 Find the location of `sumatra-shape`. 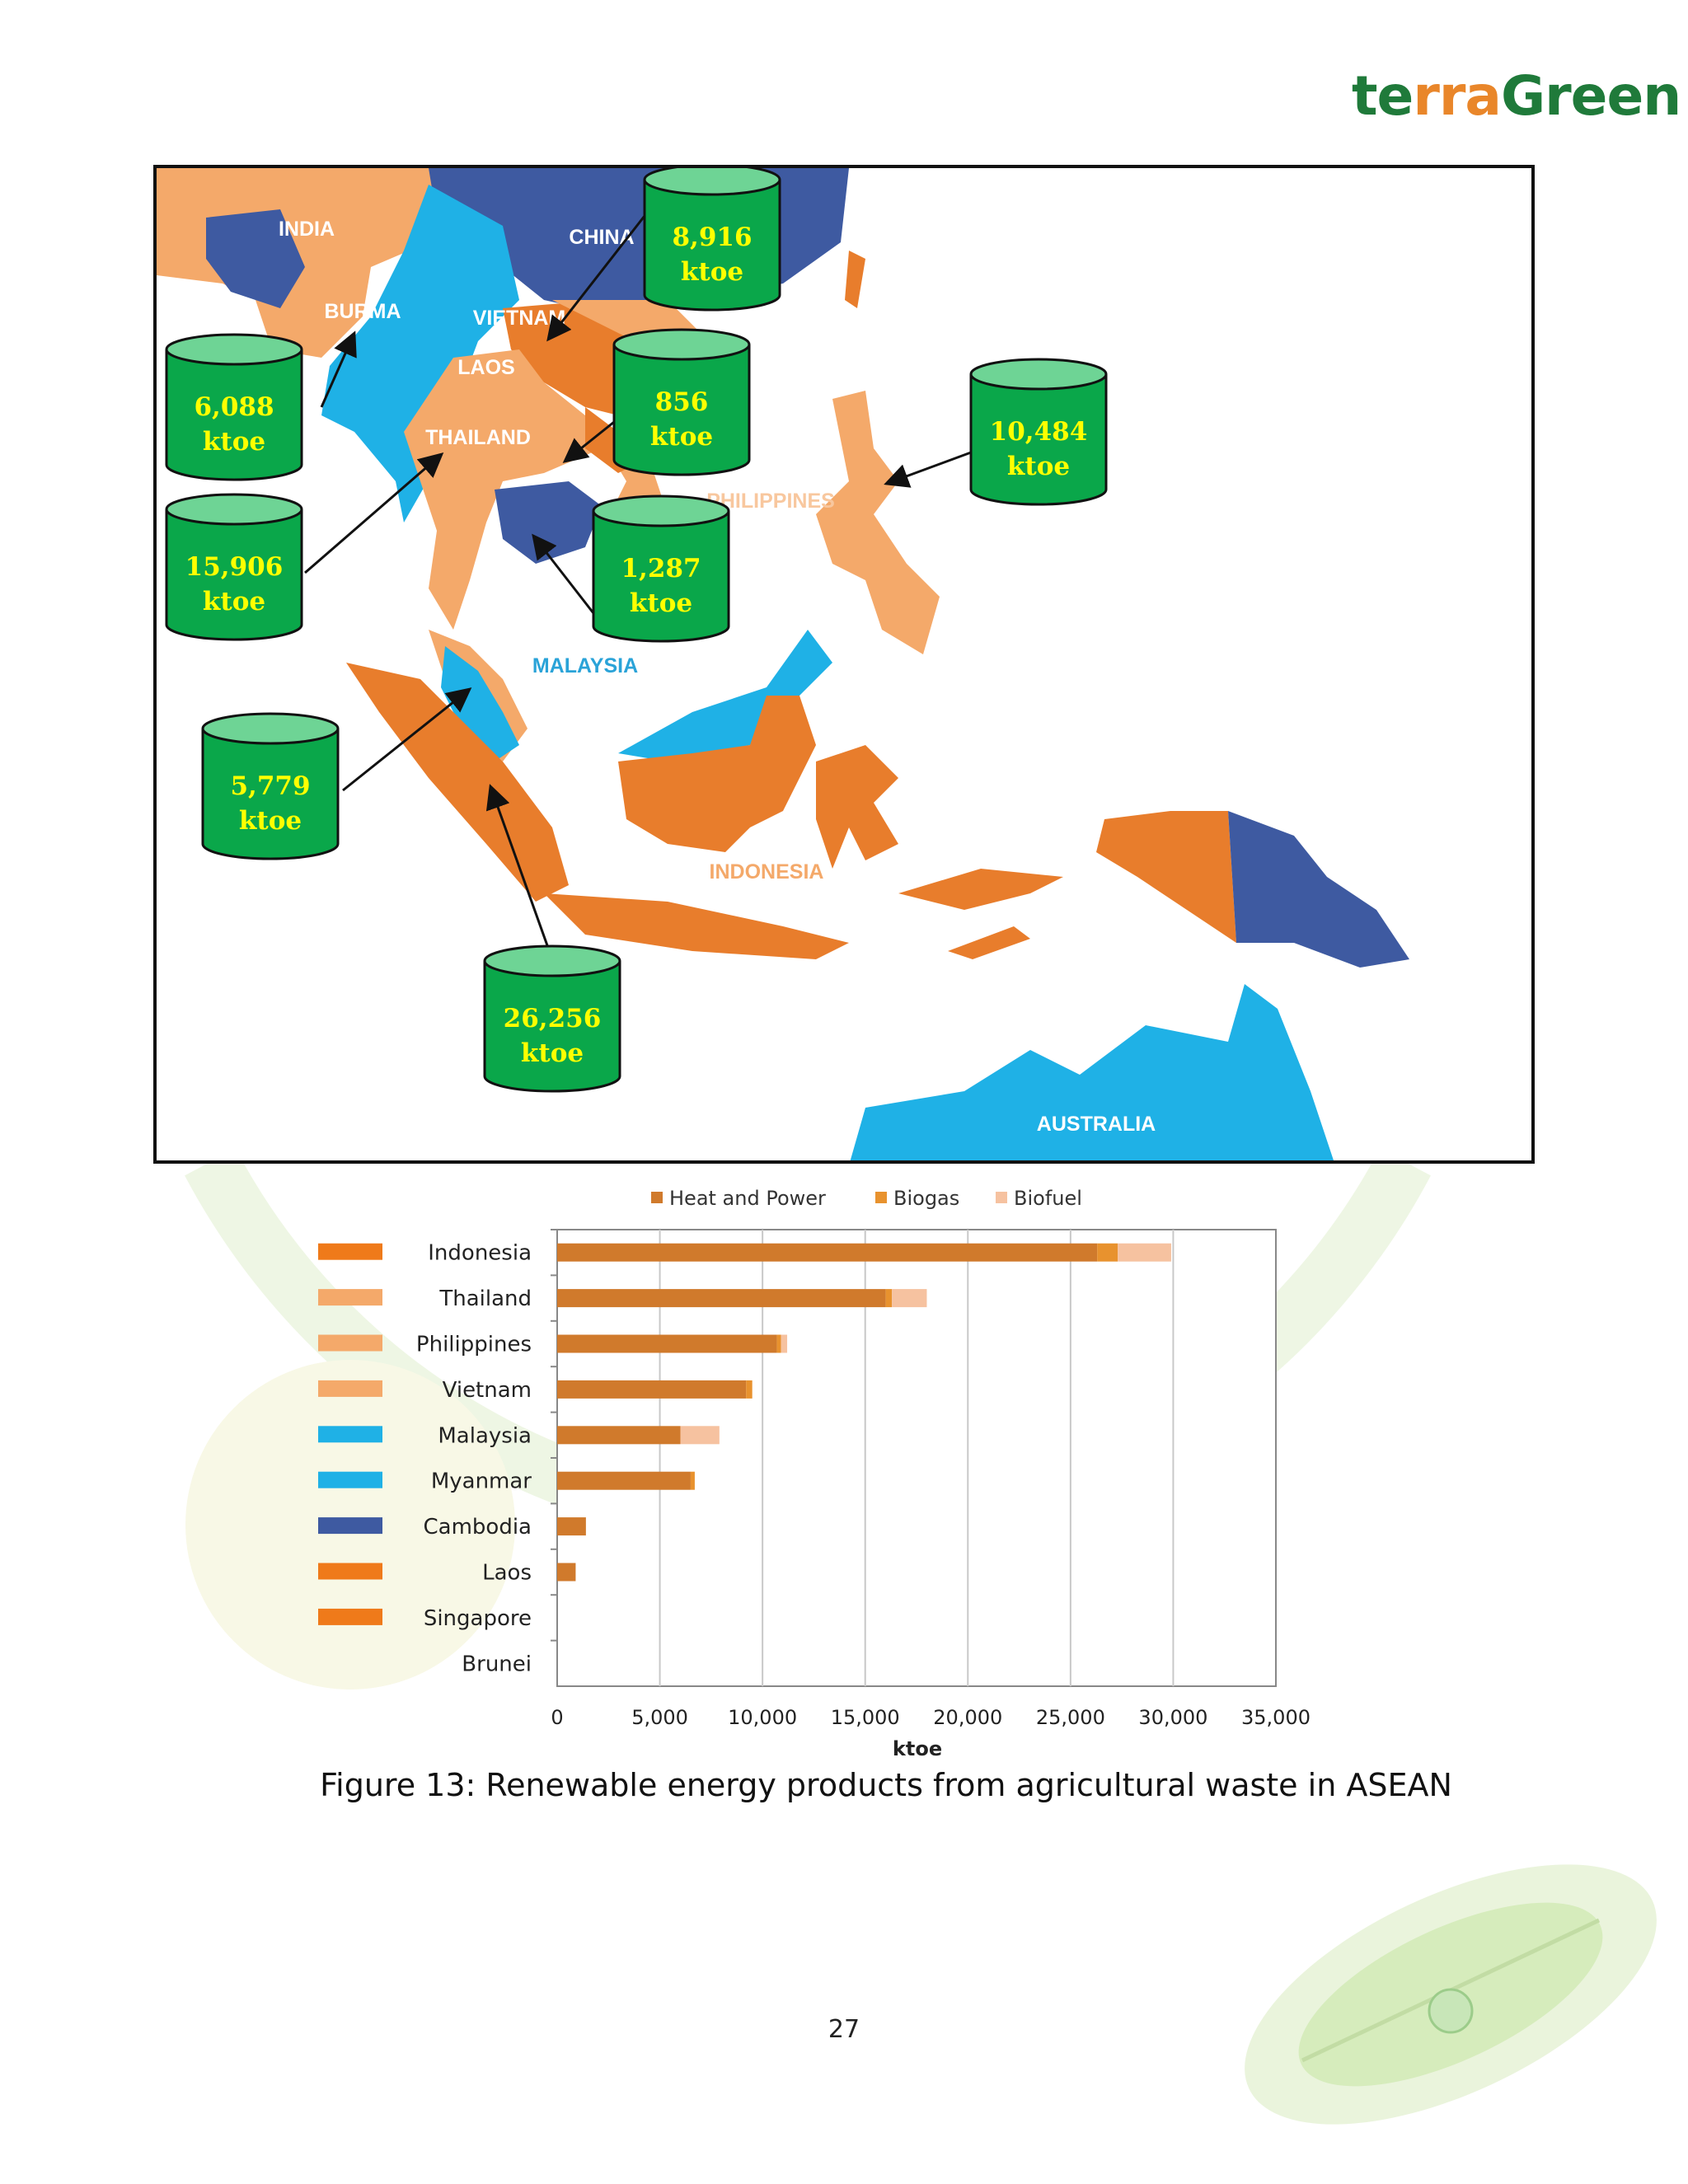

sumatra-shape is located at coordinates (458, 782).